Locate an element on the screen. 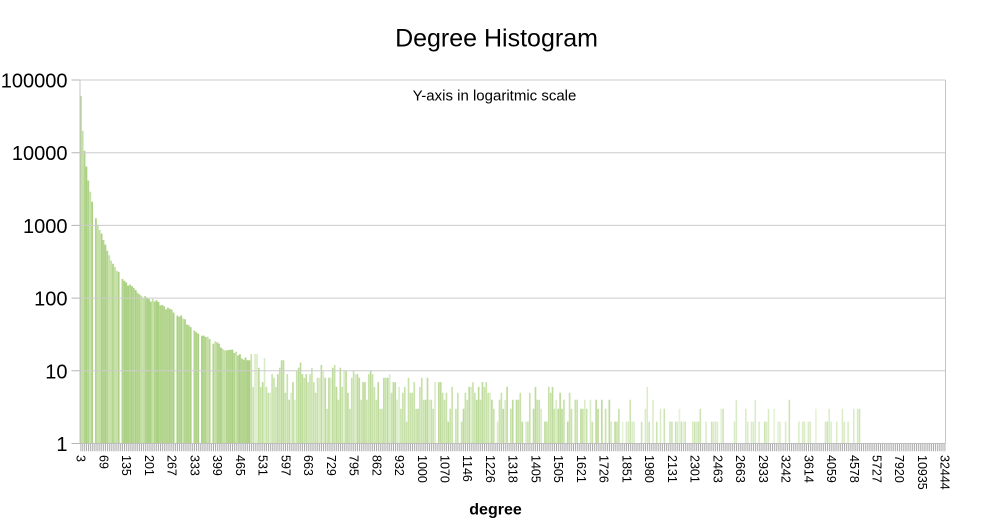 The width and height of the screenshot is (985, 526). svg-text: 399 is located at coordinates (217, 465).